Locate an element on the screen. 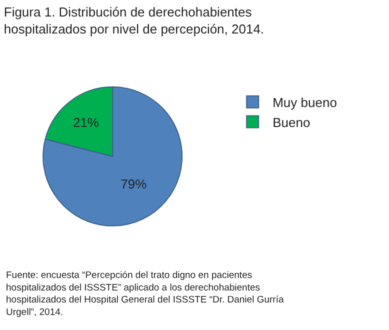  data-label: 79% is located at coordinates (134, 184).